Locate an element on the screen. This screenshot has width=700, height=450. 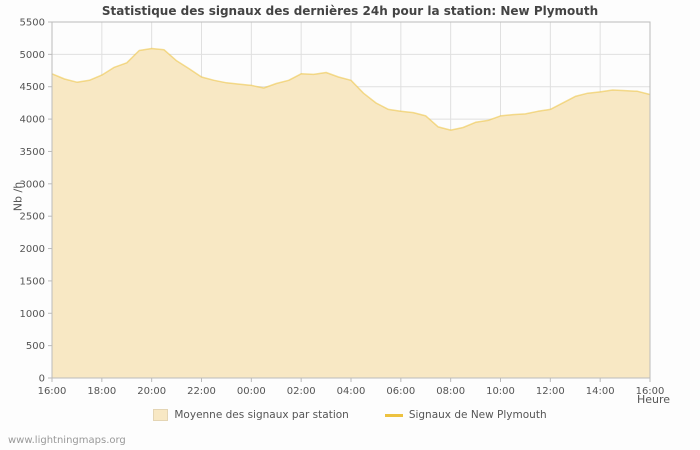
svg-text: 4000 is located at coordinates (32, 120).